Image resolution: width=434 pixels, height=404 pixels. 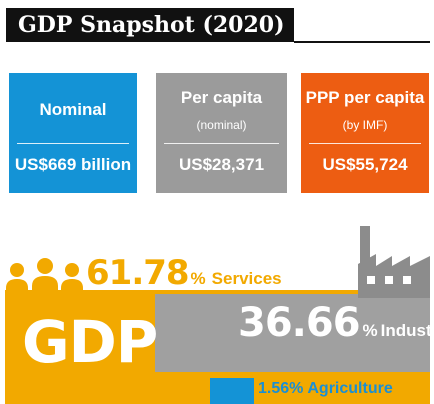 I want to click on per-capita-subheading: (nominal), so click(x=221, y=125).